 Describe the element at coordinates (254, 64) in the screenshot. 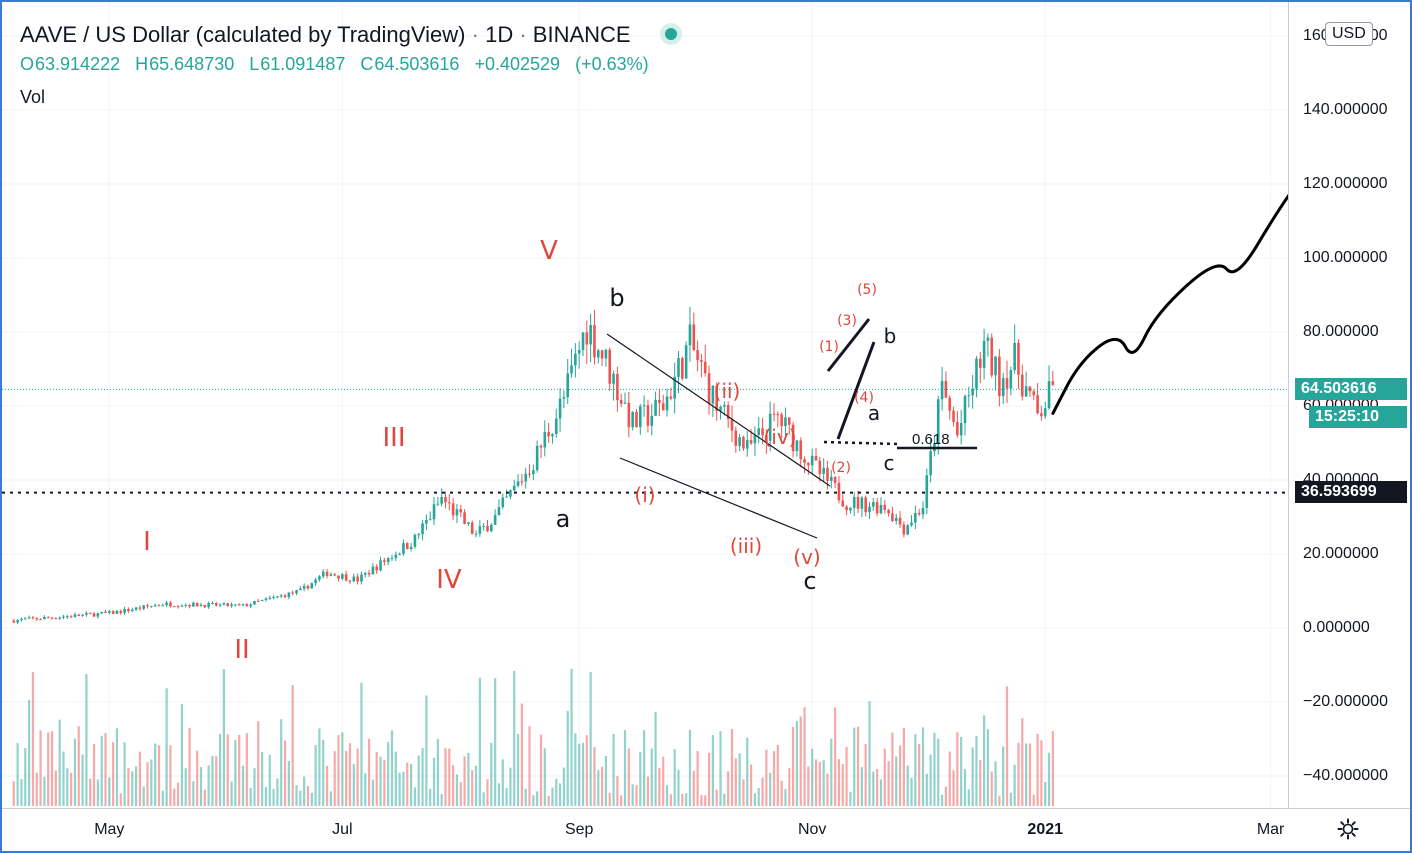

I see `low-label: L` at that location.